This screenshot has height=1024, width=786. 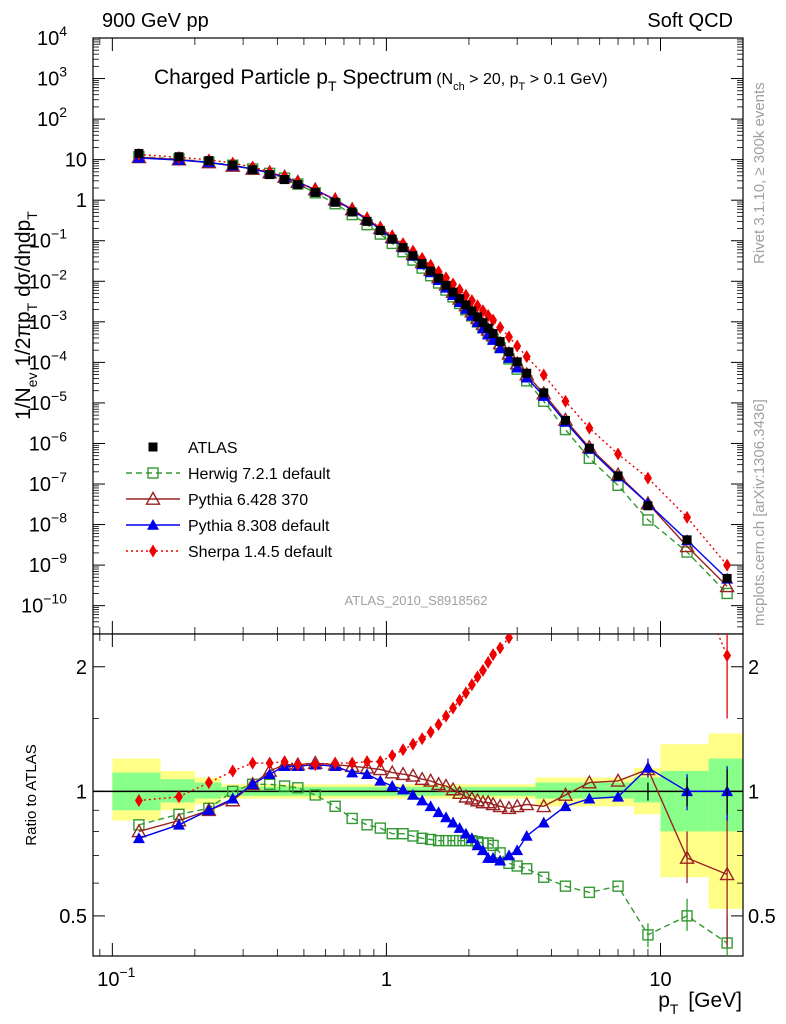 I want to click on main-y-tick-label: 10², so click(x=52, y=117).